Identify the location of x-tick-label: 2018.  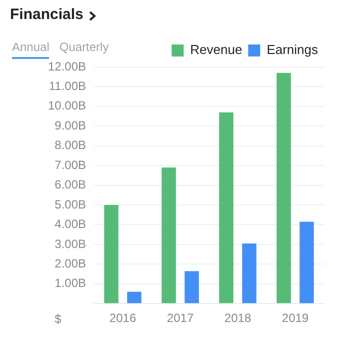
(238, 318).